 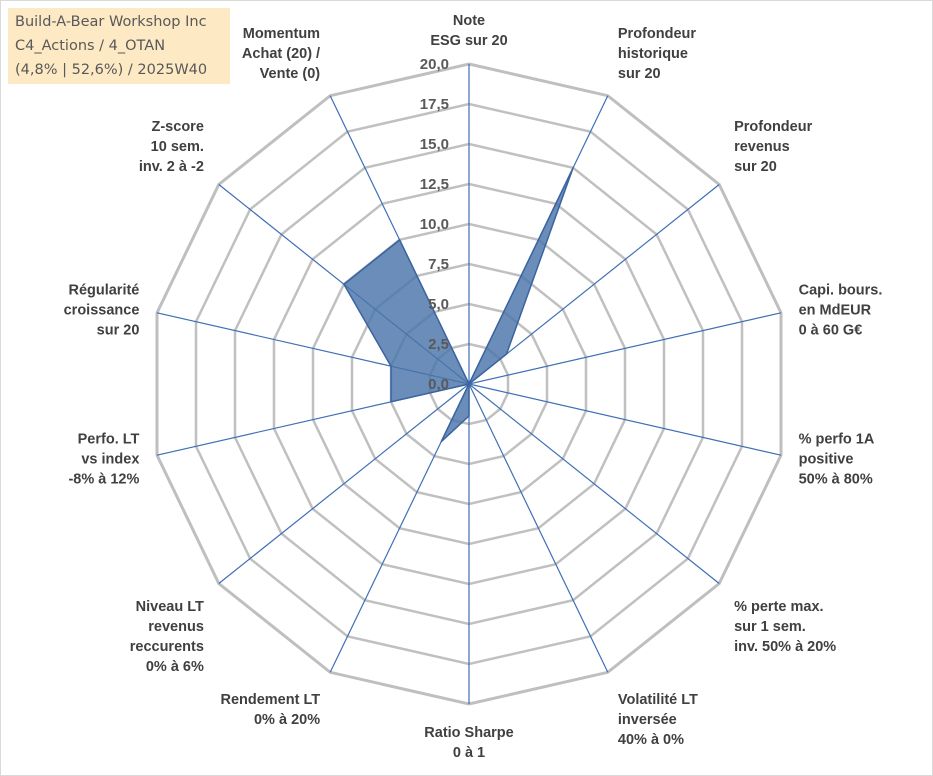 What do you see at coordinates (468, 743) in the screenshot?
I see `radar-axis-label: Ratio Sharpe 0 à 1` at bounding box center [468, 743].